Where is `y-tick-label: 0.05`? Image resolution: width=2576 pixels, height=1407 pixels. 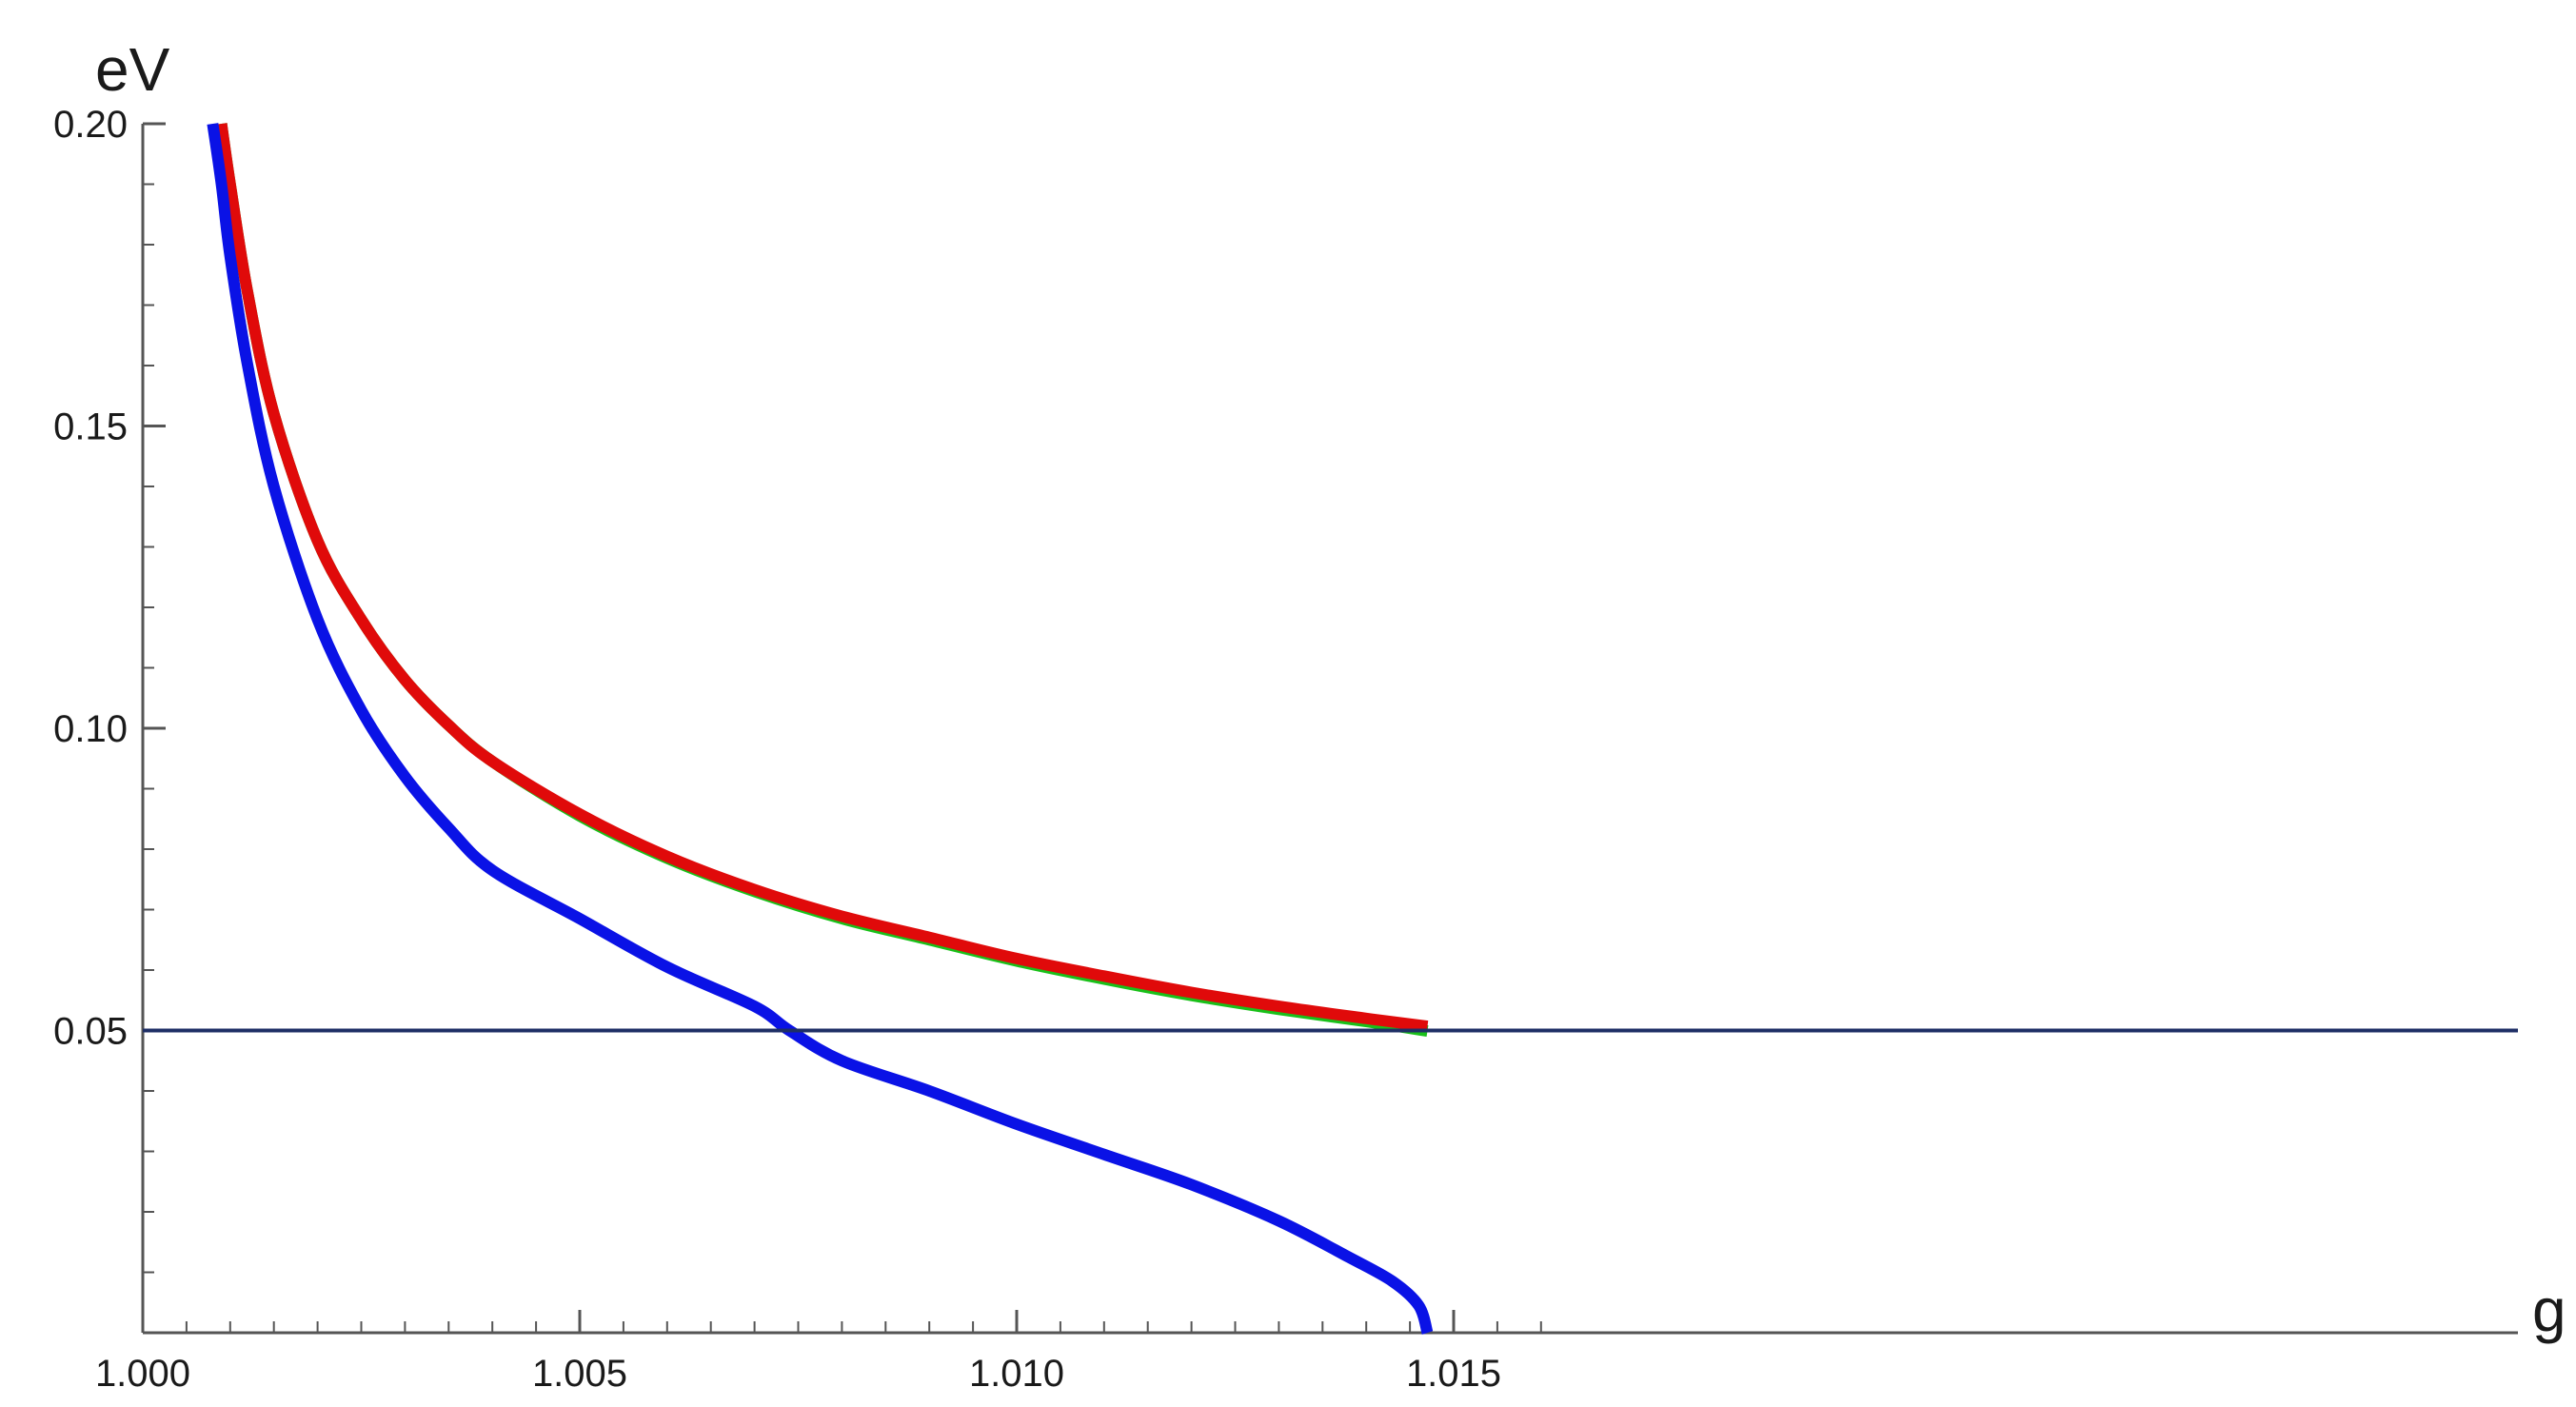
y-tick-label: 0.05 is located at coordinates (90, 1032).